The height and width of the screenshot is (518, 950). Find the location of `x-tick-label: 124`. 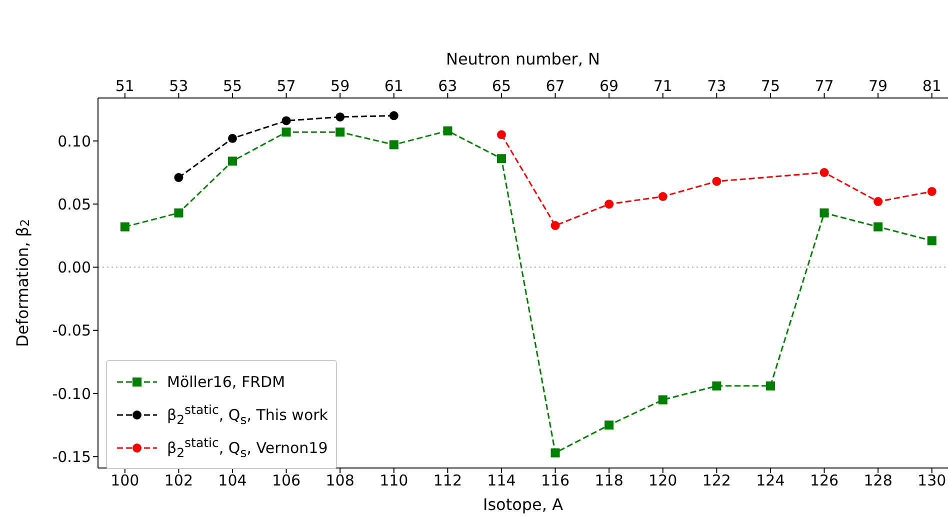

x-tick-label: 124 is located at coordinates (770, 481).